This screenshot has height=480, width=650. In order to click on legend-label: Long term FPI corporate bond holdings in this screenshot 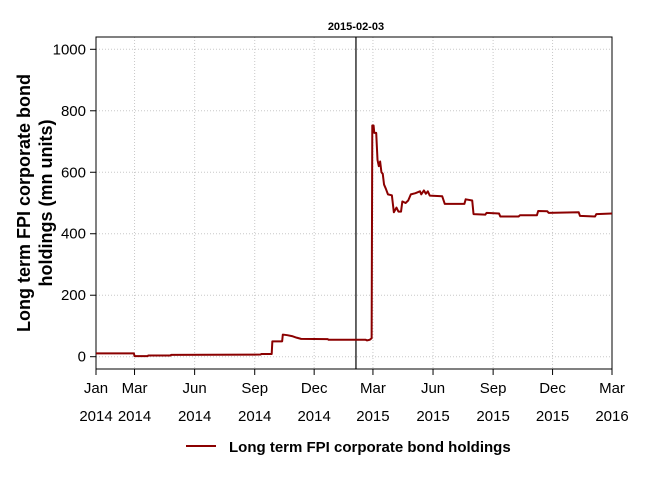, I will do `click(370, 447)`.